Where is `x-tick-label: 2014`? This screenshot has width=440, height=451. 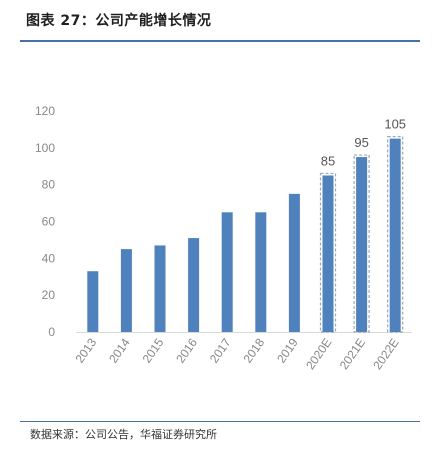 x-tick-label: 2014 is located at coordinates (119, 350).